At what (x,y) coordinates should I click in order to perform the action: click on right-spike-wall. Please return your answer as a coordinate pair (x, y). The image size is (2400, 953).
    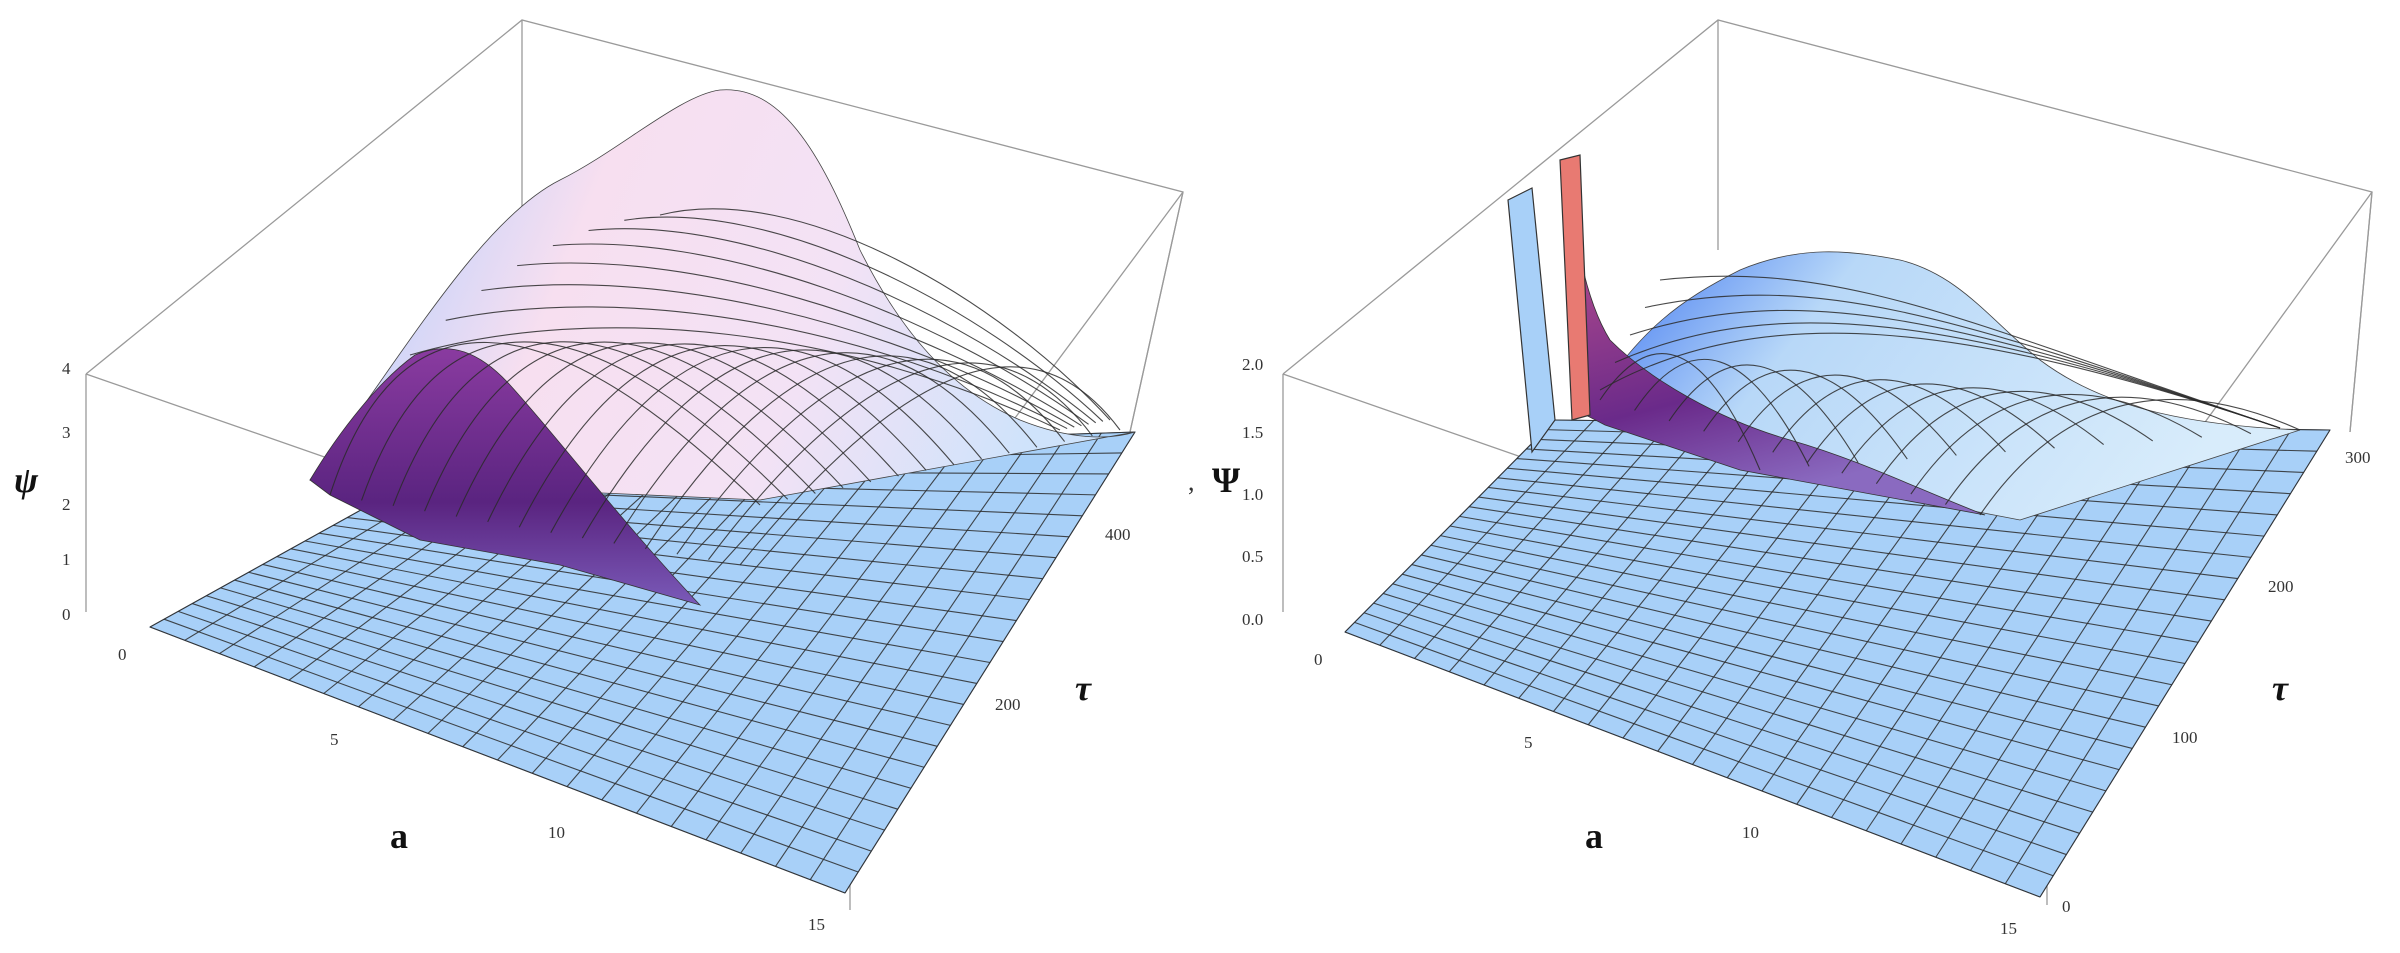
    Looking at the image, I should click on (1531, 320).